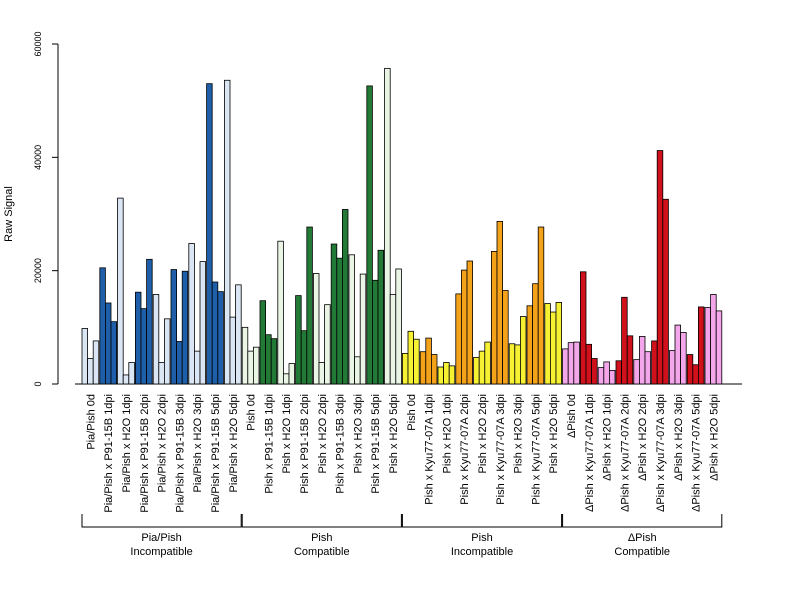  Describe the element at coordinates (608, 437) in the screenshot. I see `x-tick-label: ΔPish x H2O 1dpi` at that location.